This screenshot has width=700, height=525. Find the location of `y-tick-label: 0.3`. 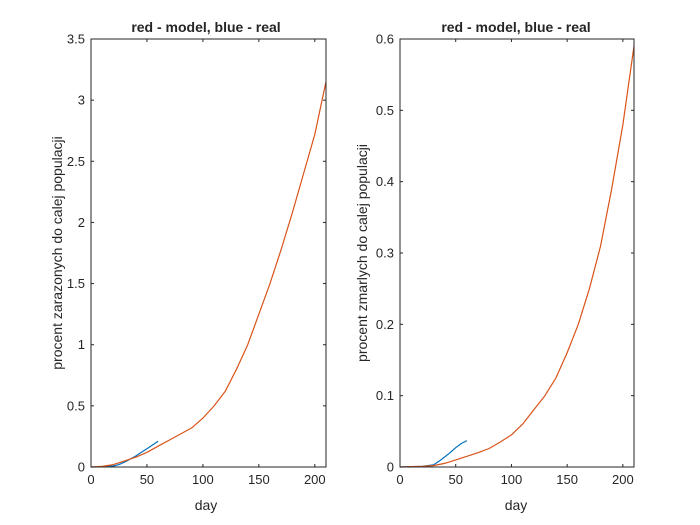

y-tick-label: 0.3 is located at coordinates (385, 253).